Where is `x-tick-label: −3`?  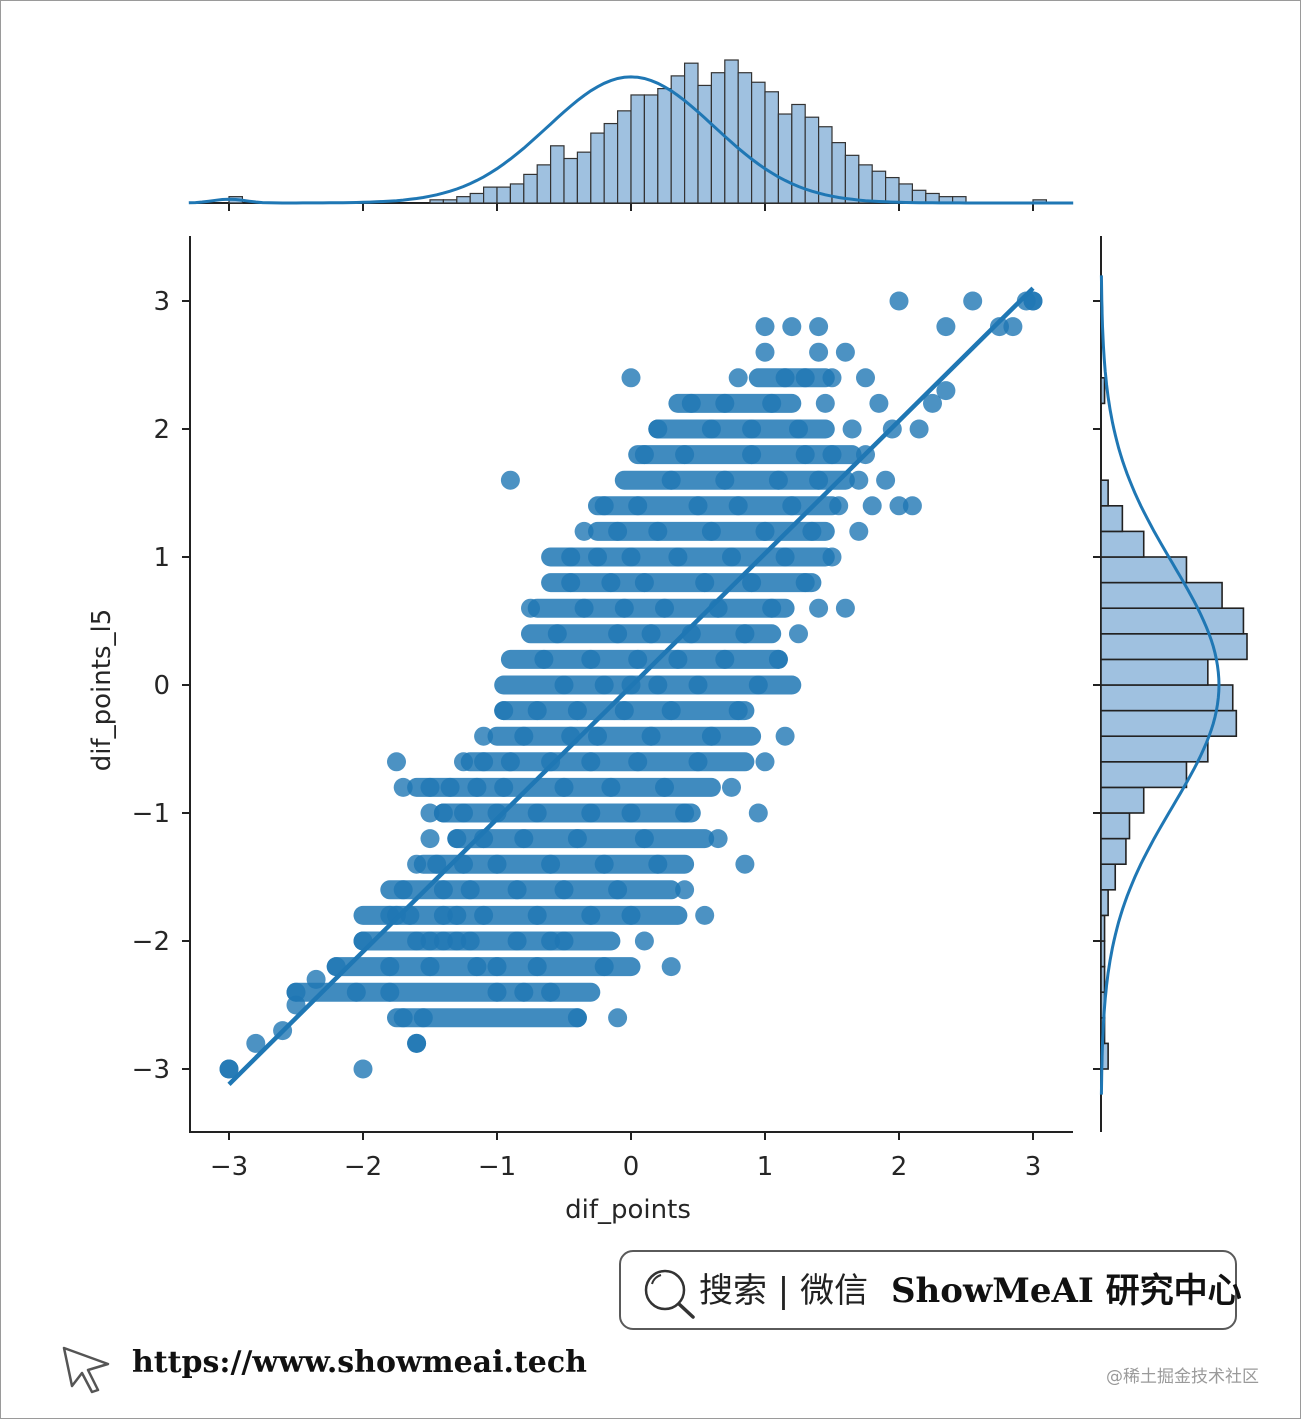 x-tick-label: −3 is located at coordinates (229, 1167).